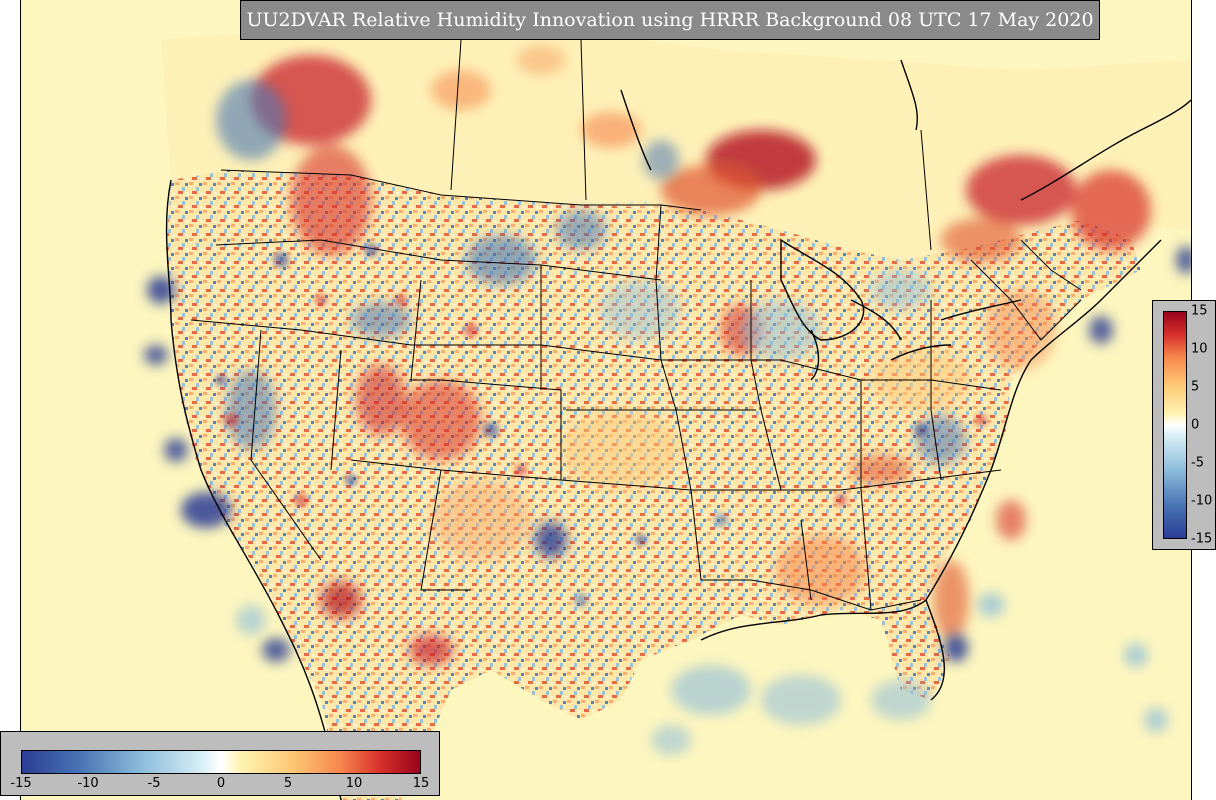  I want to click on colorbar-right: 15 10 5 0 -5 -10 -15, so click(1184, 425).